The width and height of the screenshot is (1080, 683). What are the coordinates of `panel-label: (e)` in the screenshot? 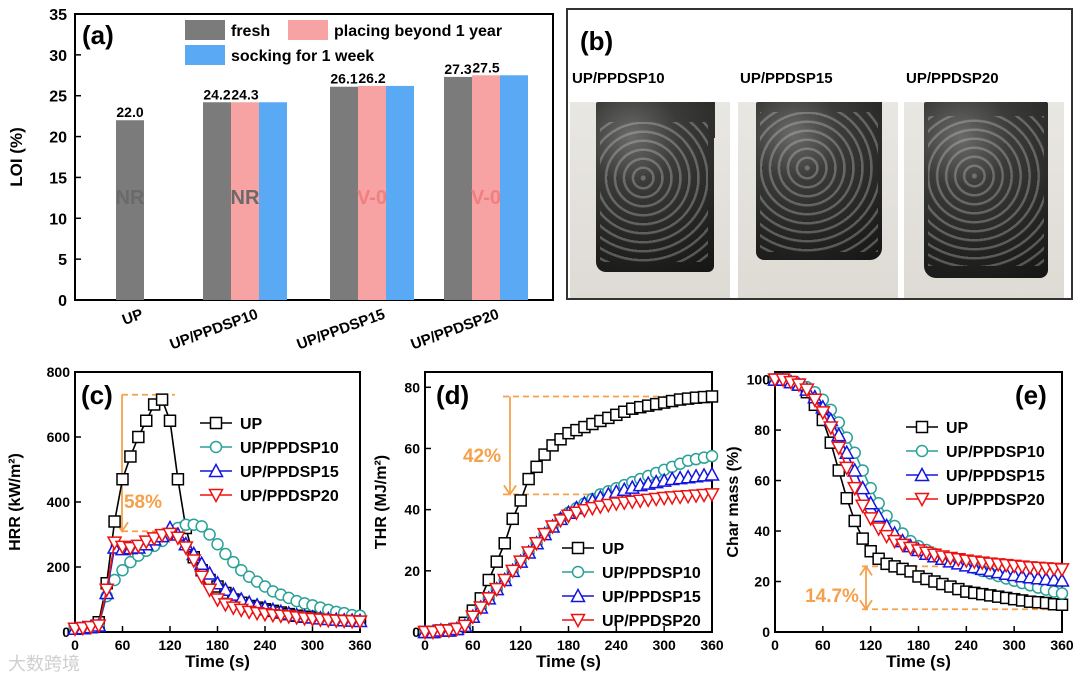 It's located at (1031, 395).